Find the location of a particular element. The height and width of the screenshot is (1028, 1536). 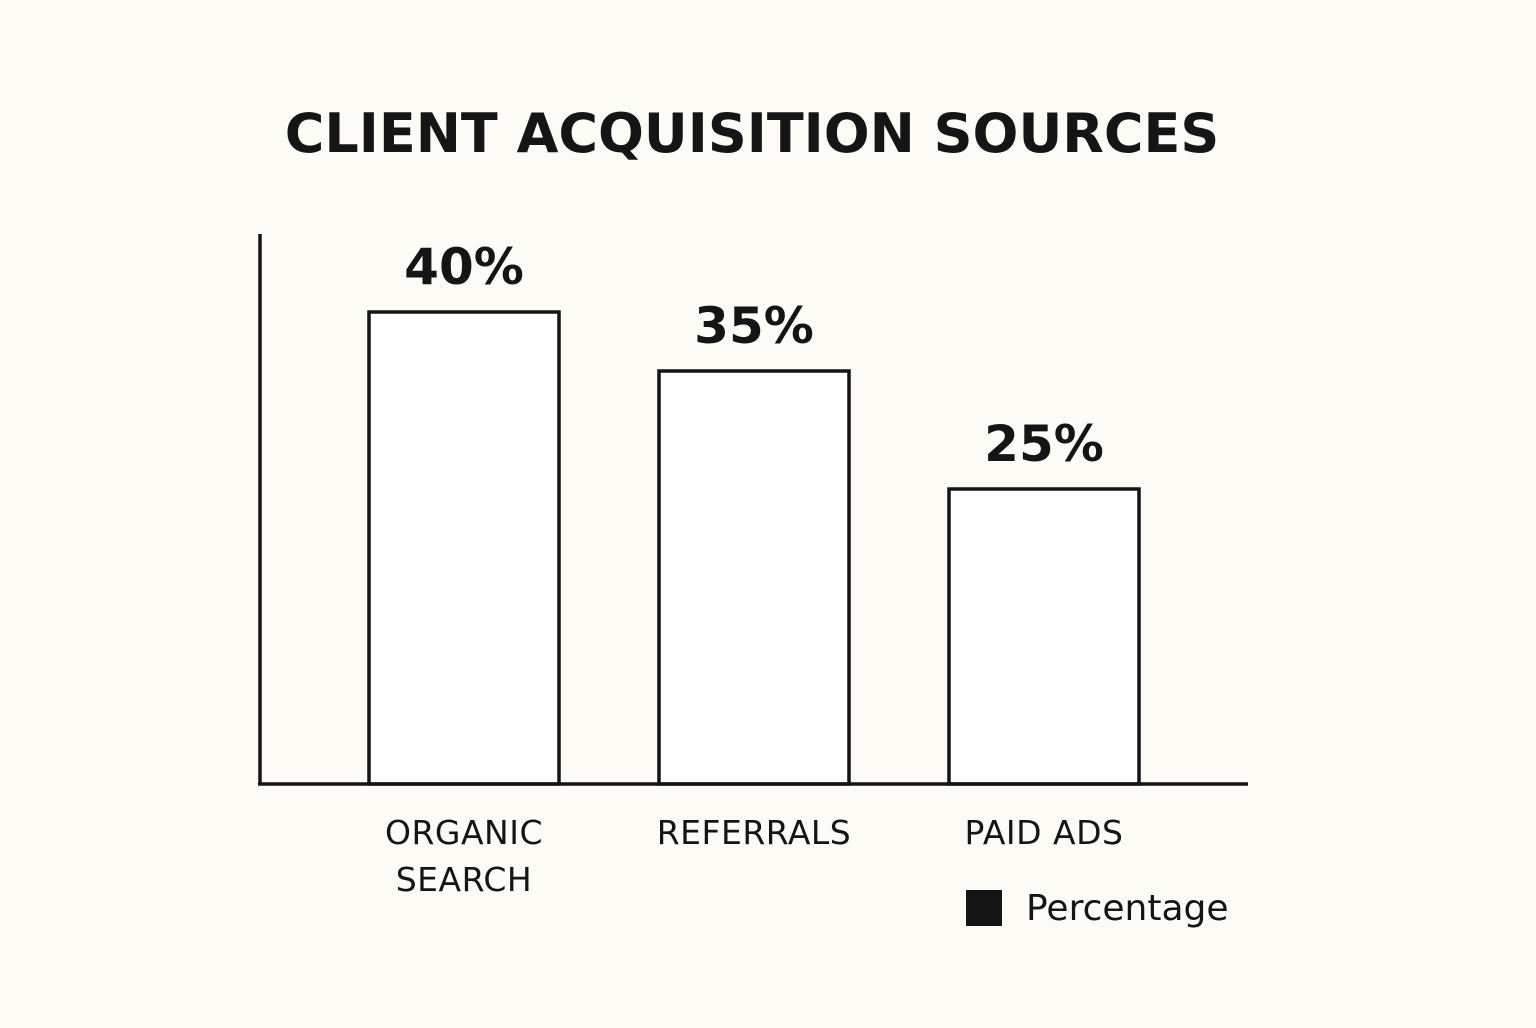

legend-label: Percentage is located at coordinates (1127, 908).